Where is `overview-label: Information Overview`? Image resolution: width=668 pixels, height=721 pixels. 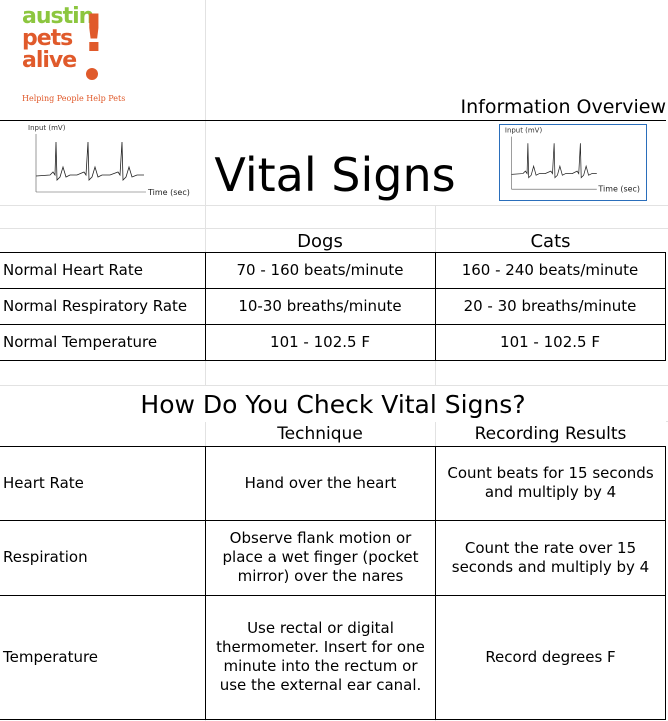 overview-label: Information Overview is located at coordinates (563, 106).